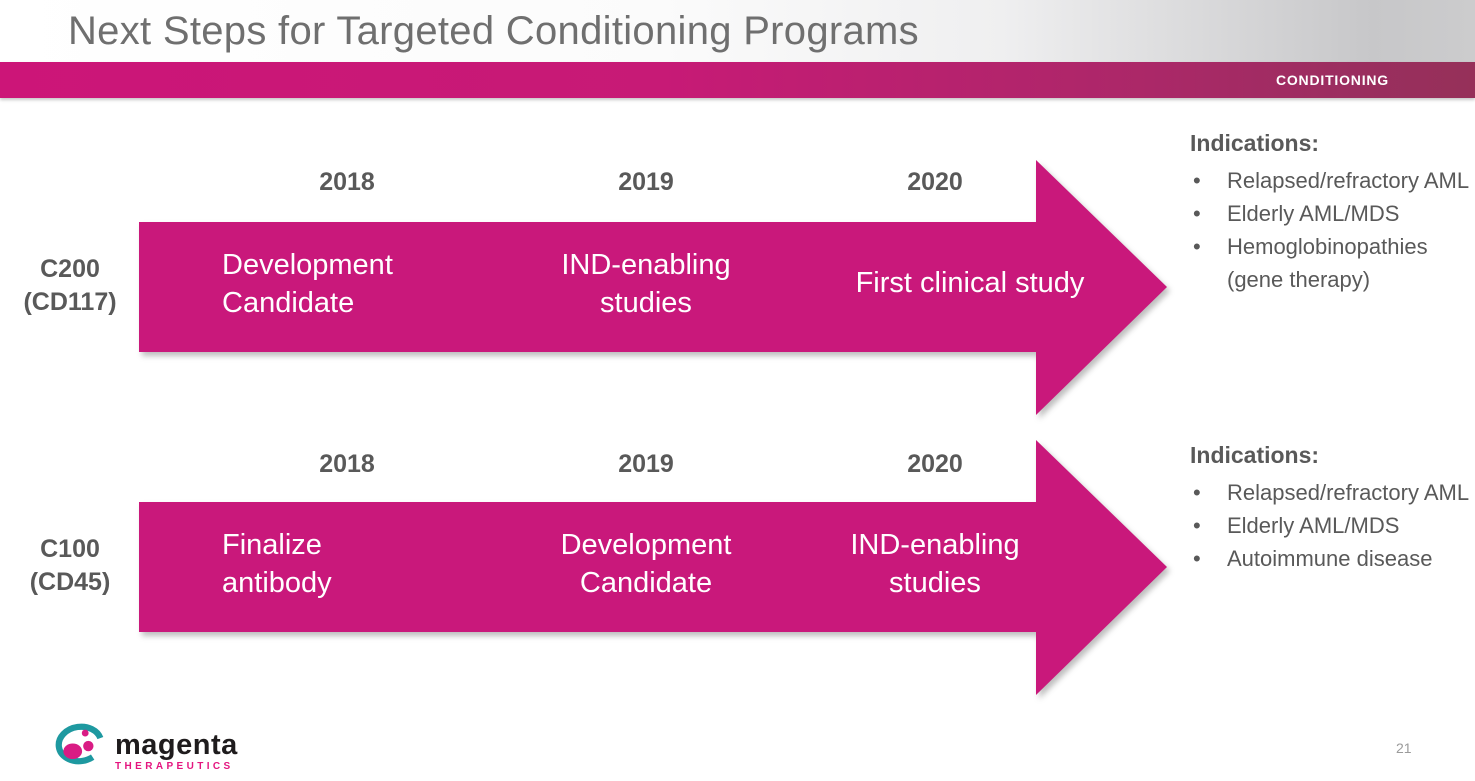 Image resolution: width=1475 pixels, height=781 pixels. I want to click on logo-name: magenta, so click(176, 745).